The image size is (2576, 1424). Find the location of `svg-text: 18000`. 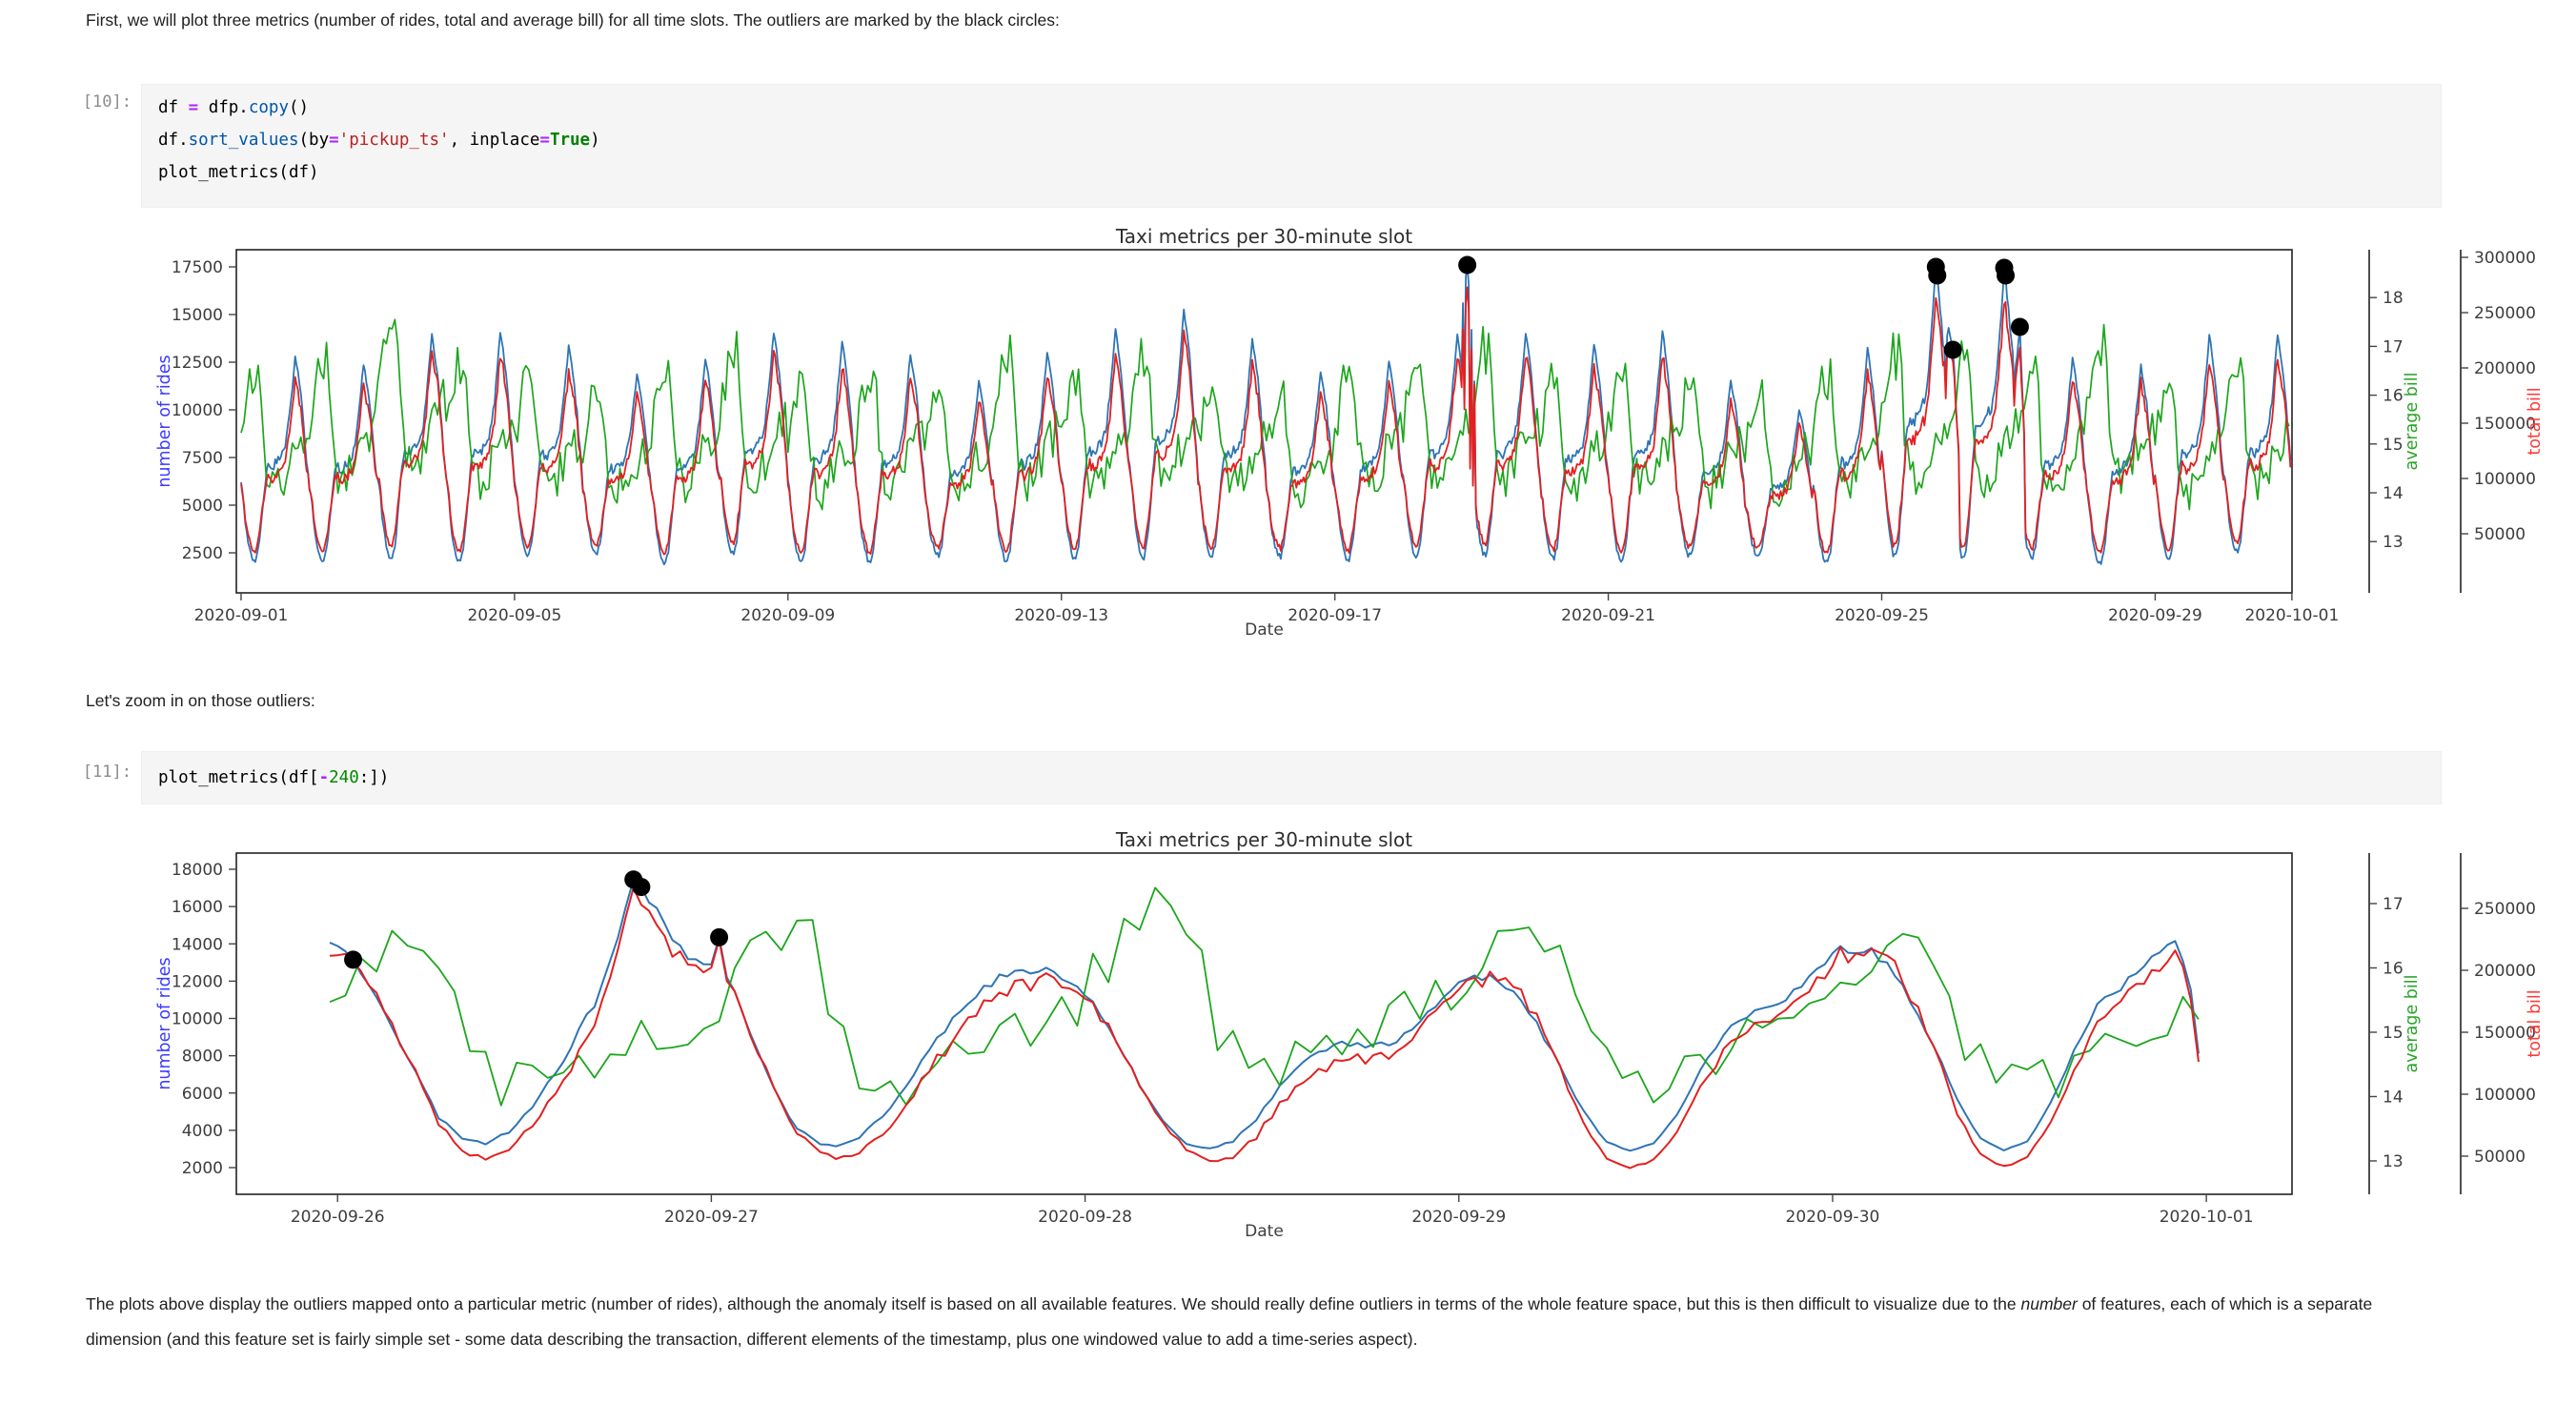

svg-text: 18000 is located at coordinates (198, 870).